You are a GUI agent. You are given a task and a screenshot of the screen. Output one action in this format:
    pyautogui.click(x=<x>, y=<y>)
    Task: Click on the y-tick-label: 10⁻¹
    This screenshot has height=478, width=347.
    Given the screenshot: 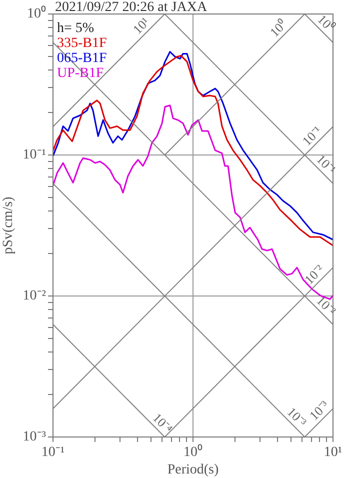 What is the action you would take?
    pyautogui.click(x=34, y=155)
    